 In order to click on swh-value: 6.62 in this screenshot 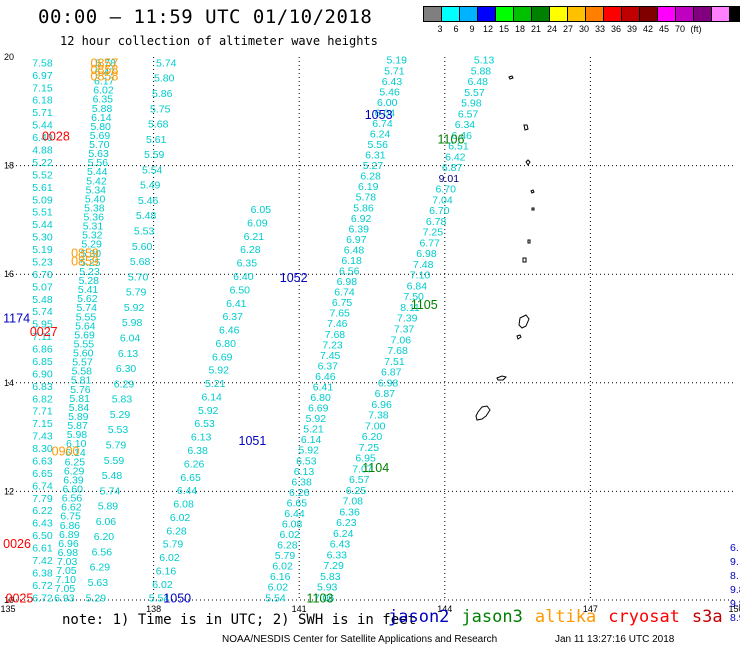, I will do `click(71, 508)`.